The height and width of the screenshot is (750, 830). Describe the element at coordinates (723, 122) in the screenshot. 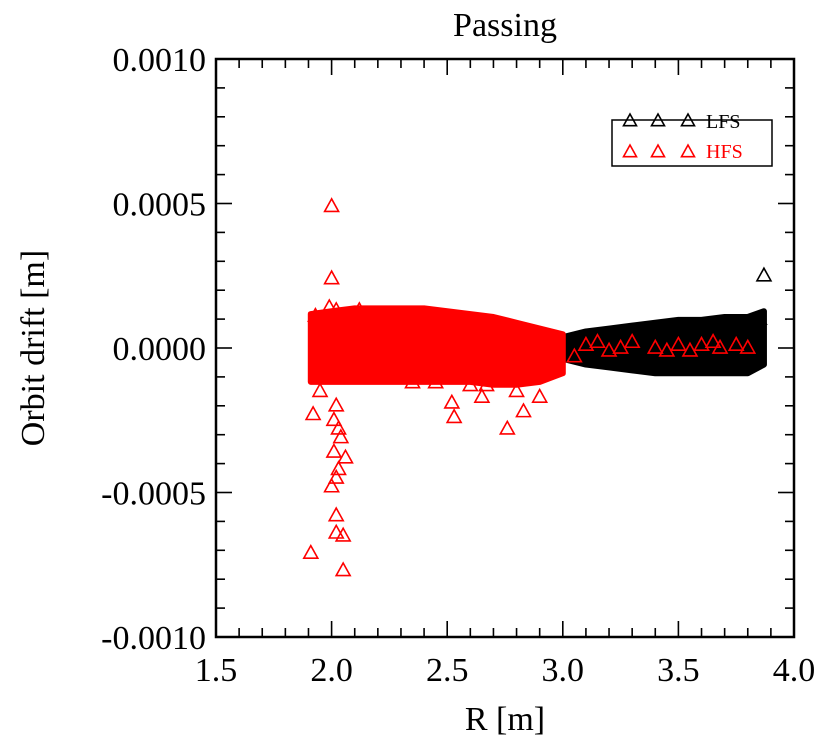

I see `legend-label-lfs: LFS` at that location.